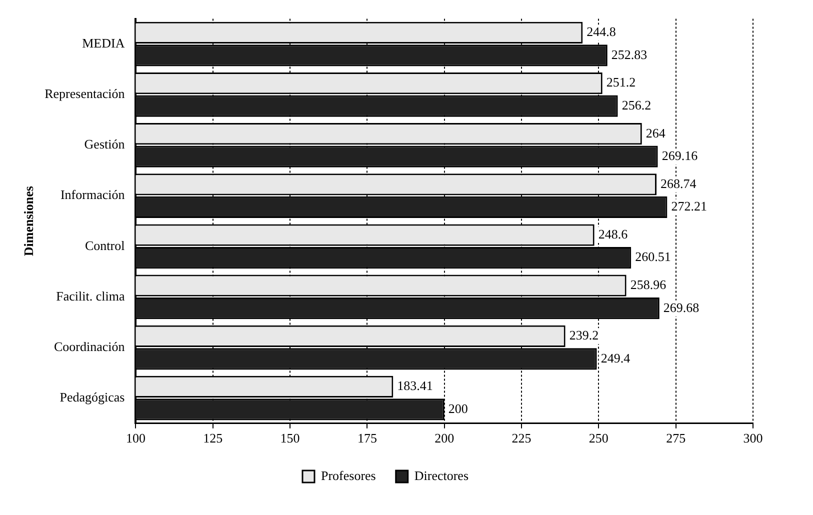  What do you see at coordinates (367, 438) in the screenshot?
I see `x-tick-label: 175` at bounding box center [367, 438].